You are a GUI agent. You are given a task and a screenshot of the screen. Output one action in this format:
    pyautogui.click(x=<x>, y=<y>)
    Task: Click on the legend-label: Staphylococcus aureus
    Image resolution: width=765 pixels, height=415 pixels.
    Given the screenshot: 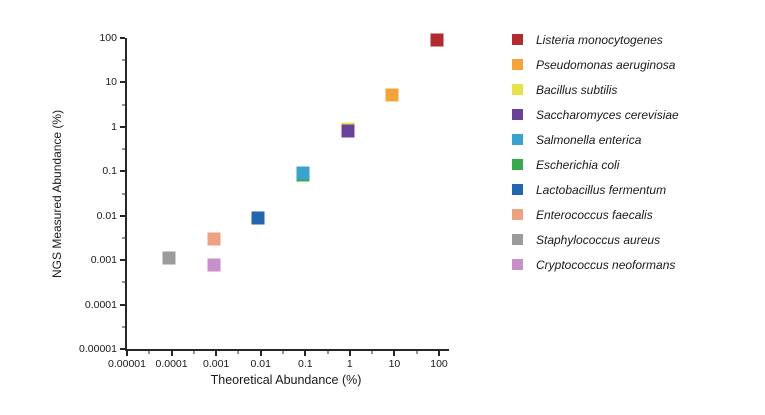 What is the action you would take?
    pyautogui.click(x=598, y=239)
    